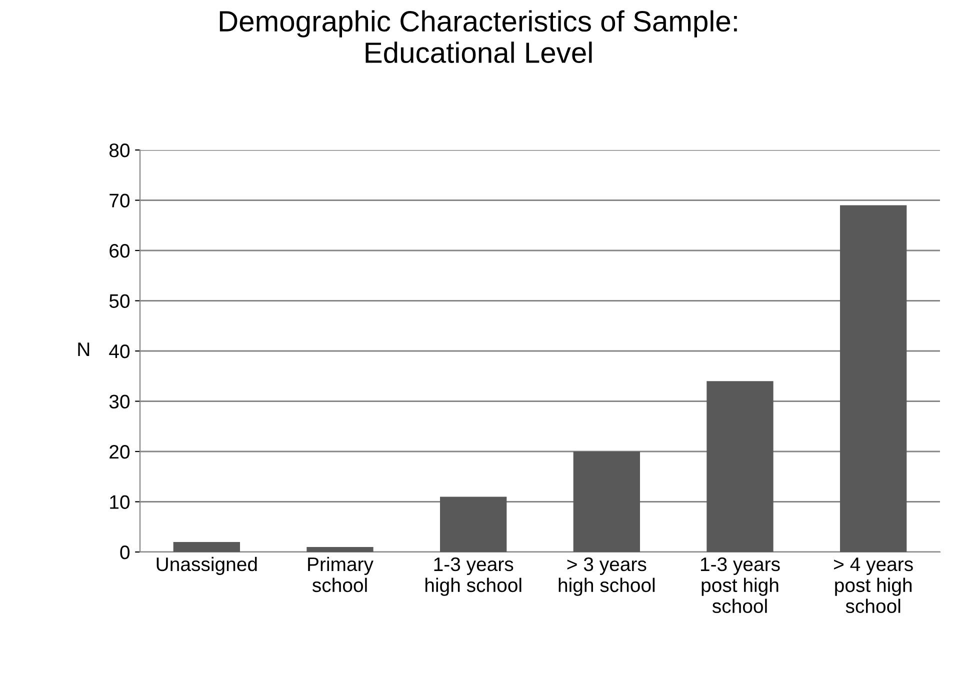  I want to click on y-tick-label: 50, so click(119, 301).